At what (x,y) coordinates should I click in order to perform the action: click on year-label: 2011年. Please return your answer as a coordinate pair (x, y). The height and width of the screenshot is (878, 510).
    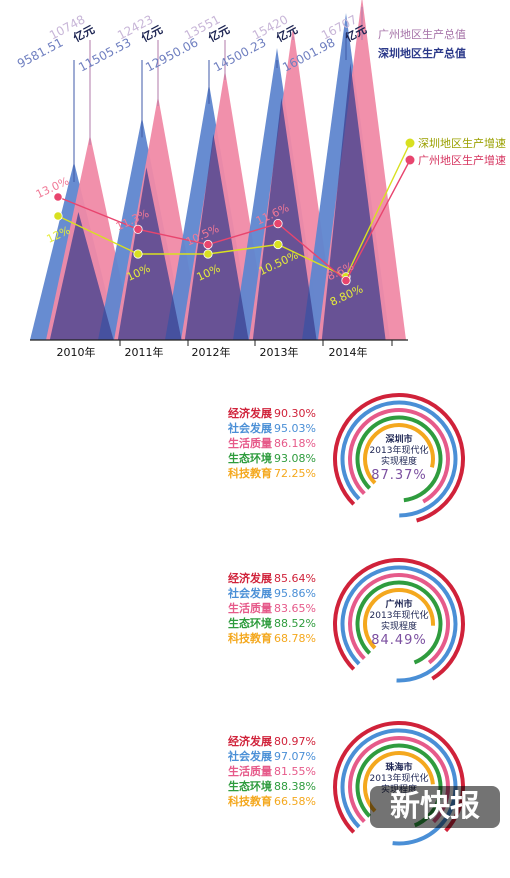
    Looking at the image, I should click on (144, 352).